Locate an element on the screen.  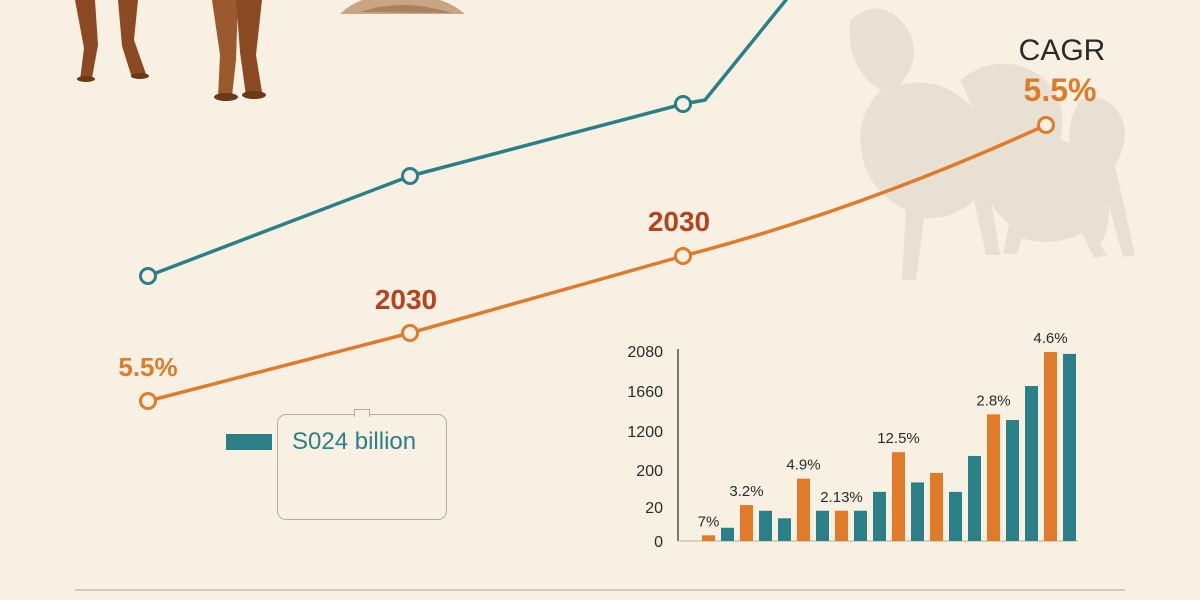
y-tick-label: 2080 is located at coordinates (645, 352).